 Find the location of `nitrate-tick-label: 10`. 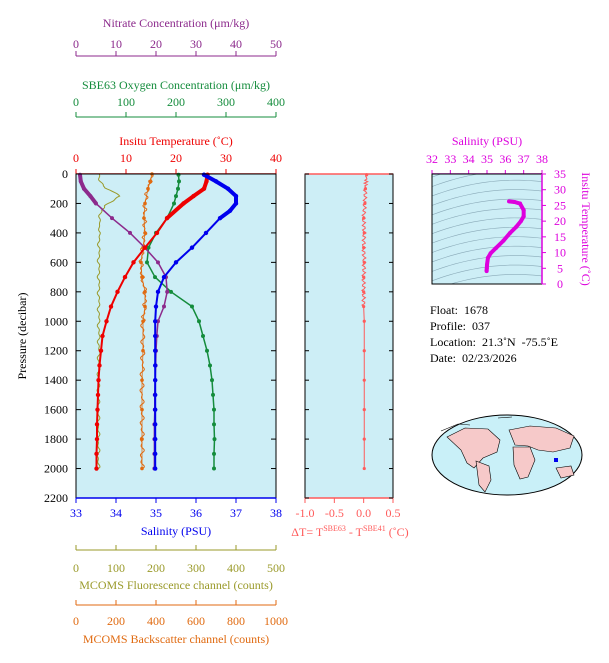

nitrate-tick-label: 10 is located at coordinates (116, 44).